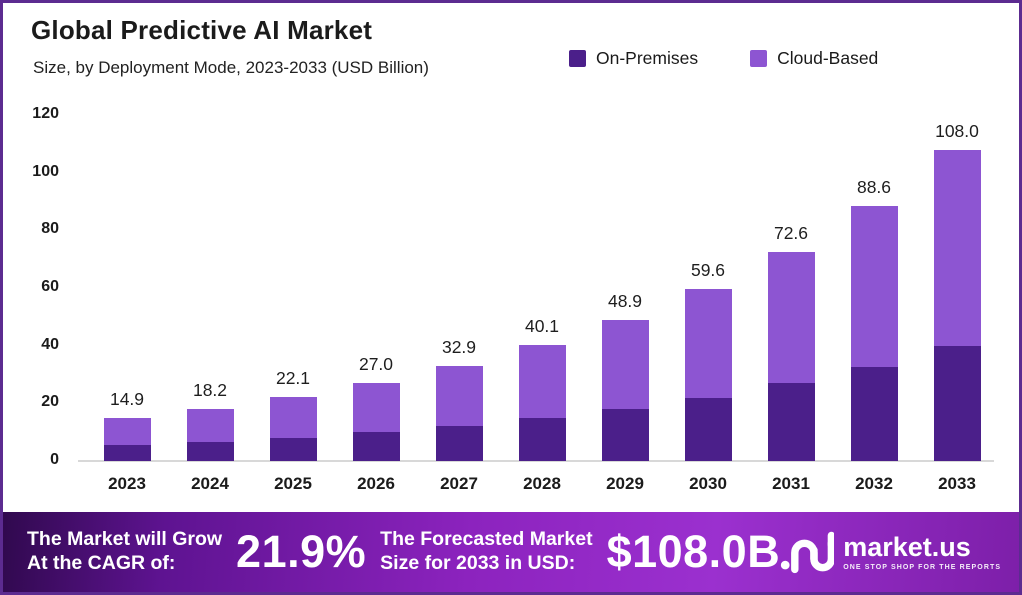 The width and height of the screenshot is (1022, 595). I want to click on forecast-label-line2: Size for 2033 in USD:, so click(478, 563).